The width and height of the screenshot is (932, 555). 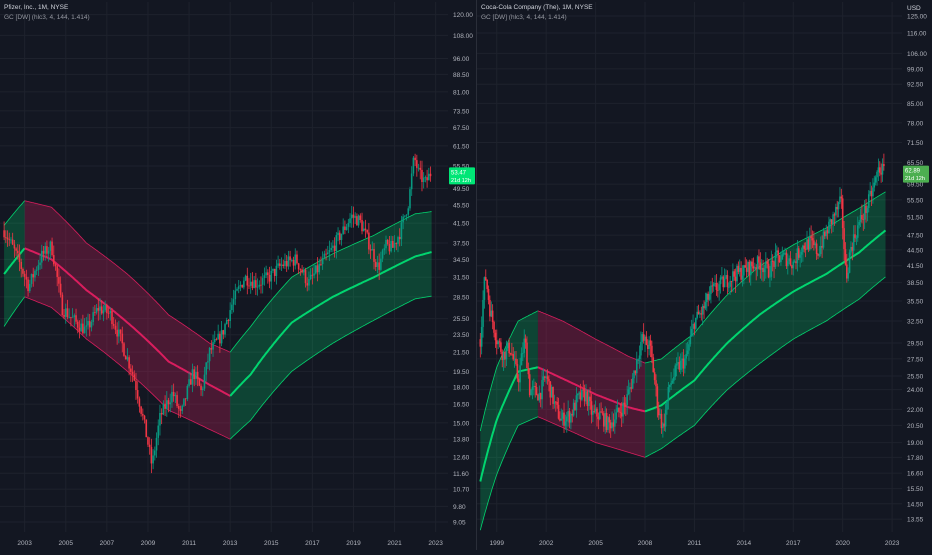 I want to click on currency-label: USD, so click(x=914, y=8).